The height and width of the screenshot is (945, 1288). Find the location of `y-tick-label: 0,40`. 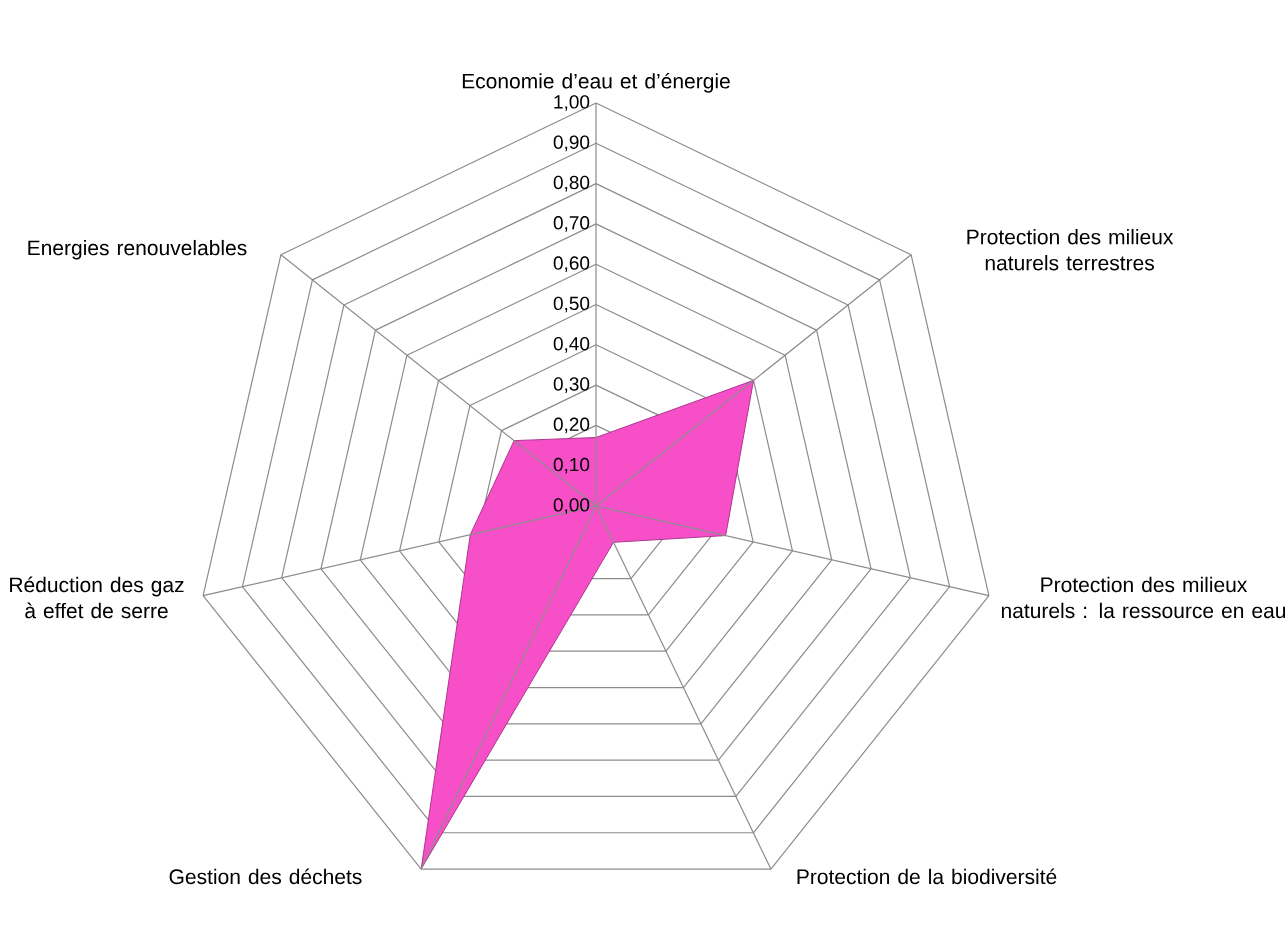

y-tick-label: 0,40 is located at coordinates (571, 344).